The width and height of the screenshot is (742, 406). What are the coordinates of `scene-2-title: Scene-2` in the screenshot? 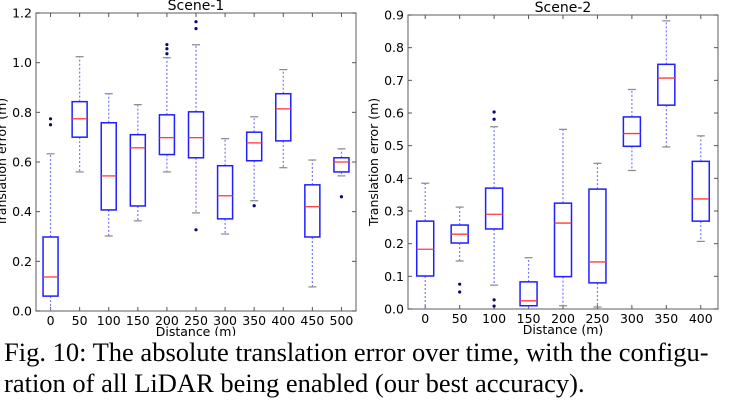 It's located at (563, 8).